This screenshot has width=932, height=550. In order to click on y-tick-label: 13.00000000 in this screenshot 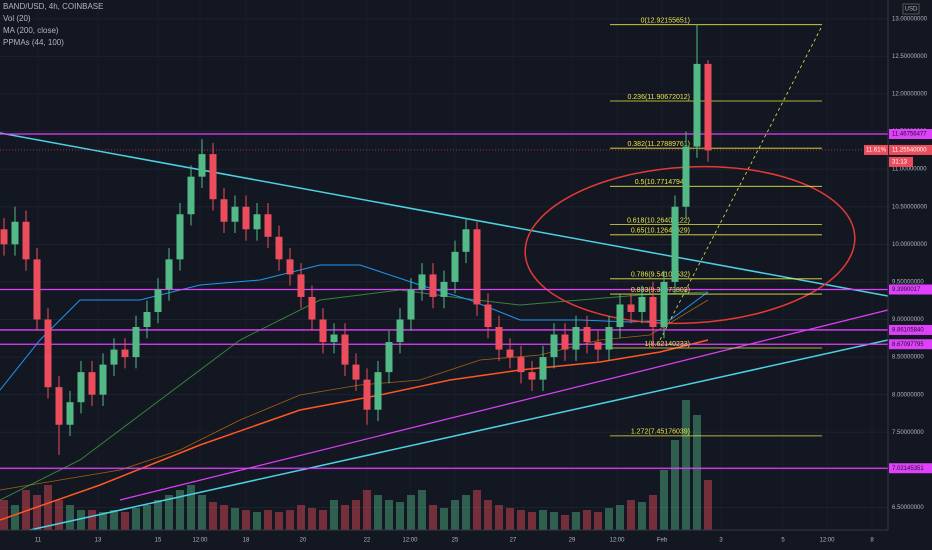, I will do `click(910, 19)`.